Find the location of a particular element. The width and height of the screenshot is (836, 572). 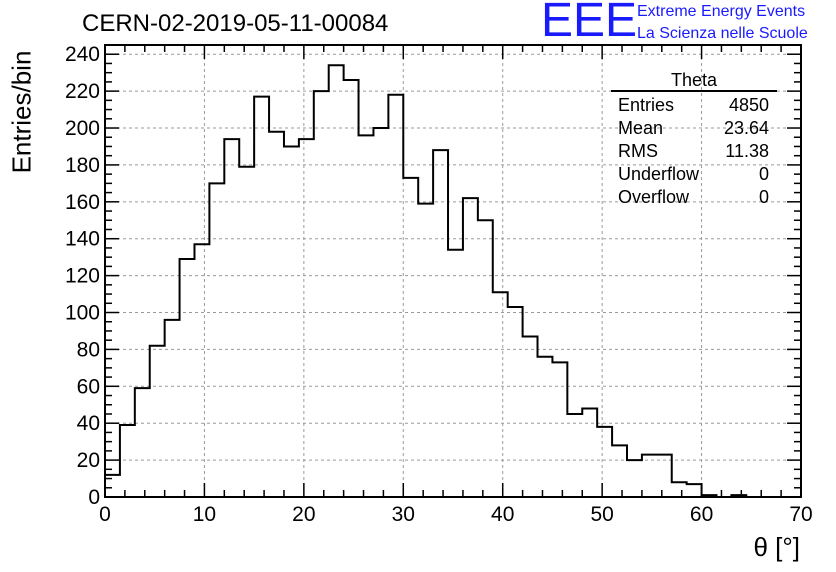

x-tick-label: 70 is located at coordinates (800, 514).